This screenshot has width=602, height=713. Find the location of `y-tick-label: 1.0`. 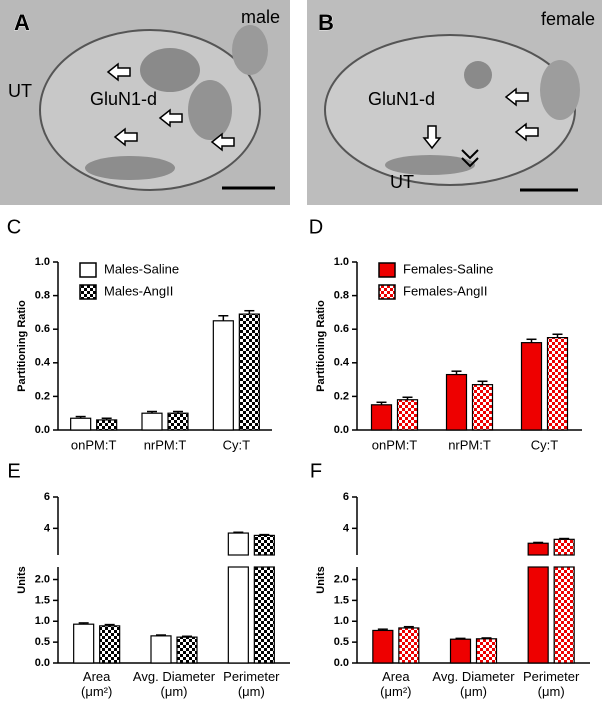

y-tick-label: 1.0 is located at coordinates (341, 621).